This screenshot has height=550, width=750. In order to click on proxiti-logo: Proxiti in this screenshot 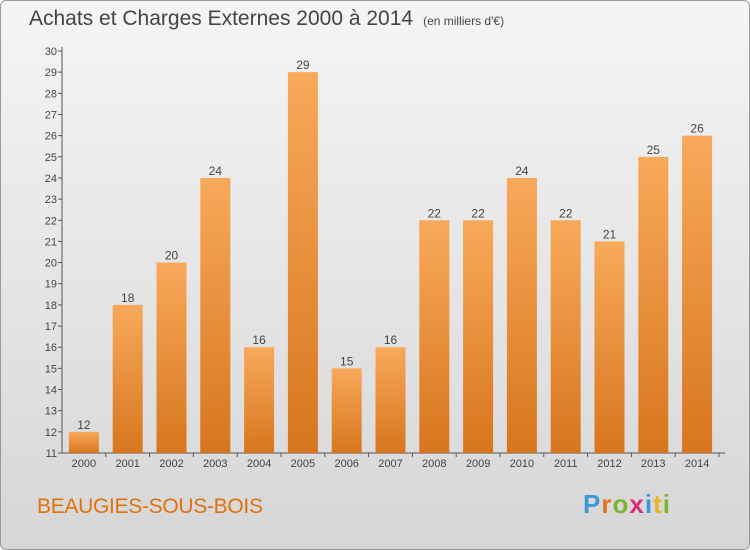, I will do `click(627, 504)`.